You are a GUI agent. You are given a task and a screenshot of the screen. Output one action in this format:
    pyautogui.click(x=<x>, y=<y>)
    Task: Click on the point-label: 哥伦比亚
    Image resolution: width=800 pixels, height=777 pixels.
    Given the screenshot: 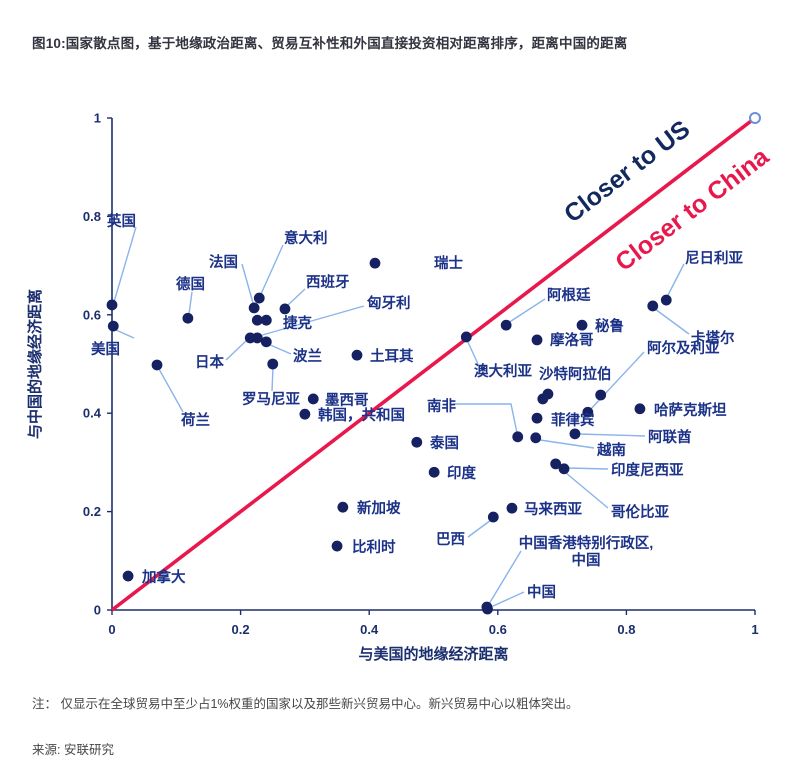 What is the action you would take?
    pyautogui.click(x=640, y=512)
    